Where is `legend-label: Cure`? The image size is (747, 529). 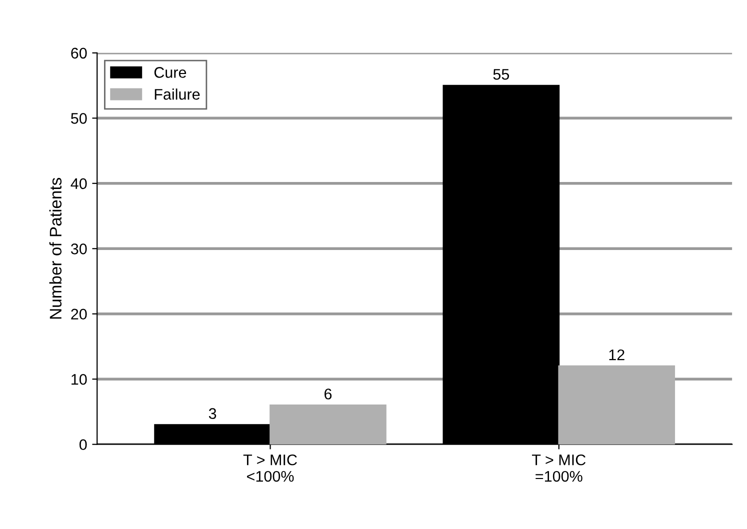
legend-label: Cure is located at coordinates (170, 72).